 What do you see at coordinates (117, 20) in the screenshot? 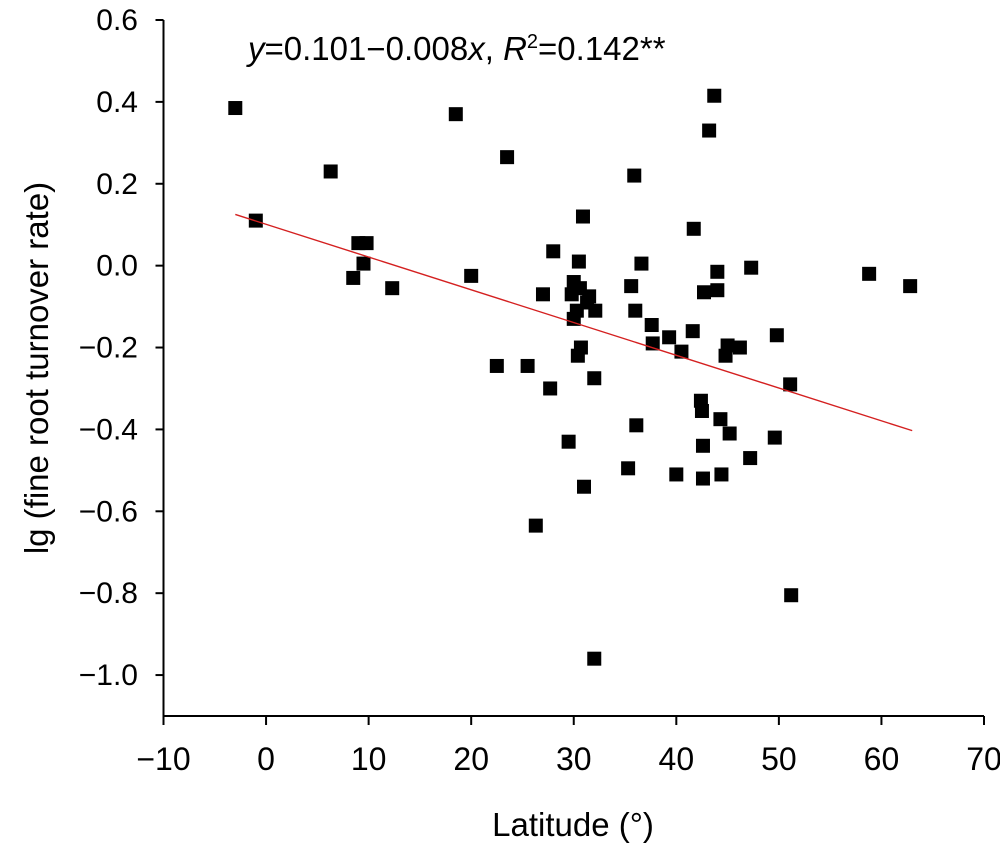
I see `y-tick-label: 0.6` at bounding box center [117, 20].